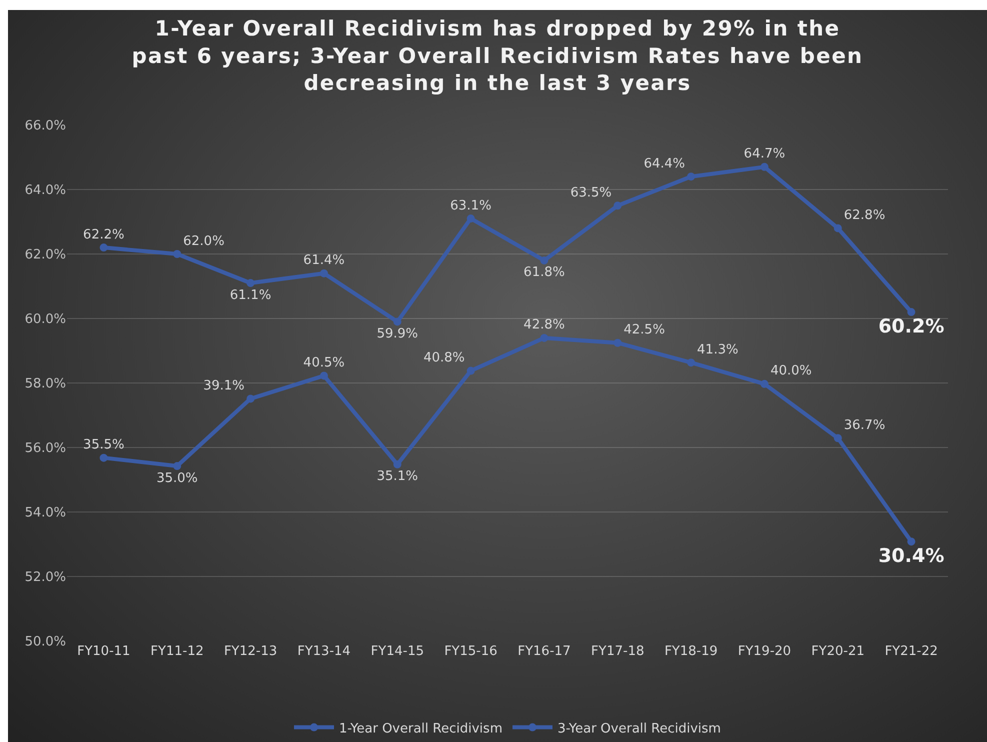 The height and width of the screenshot is (742, 987). Describe the element at coordinates (644, 330) in the screenshot. I see `data-label: 42.5%` at that location.